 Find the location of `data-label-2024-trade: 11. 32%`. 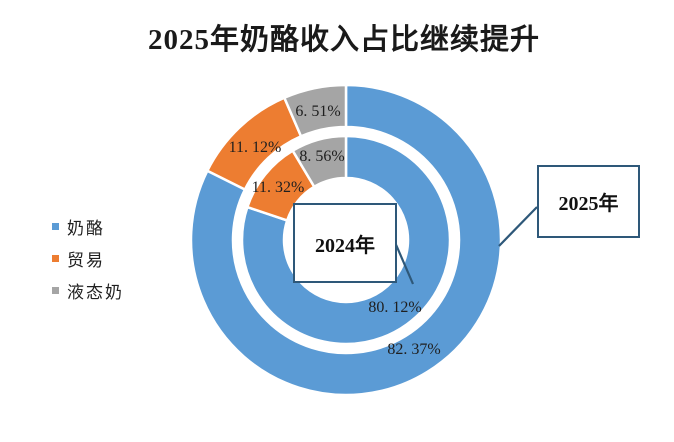

data-label-2024-trade: 11. 32% is located at coordinates (278, 187).